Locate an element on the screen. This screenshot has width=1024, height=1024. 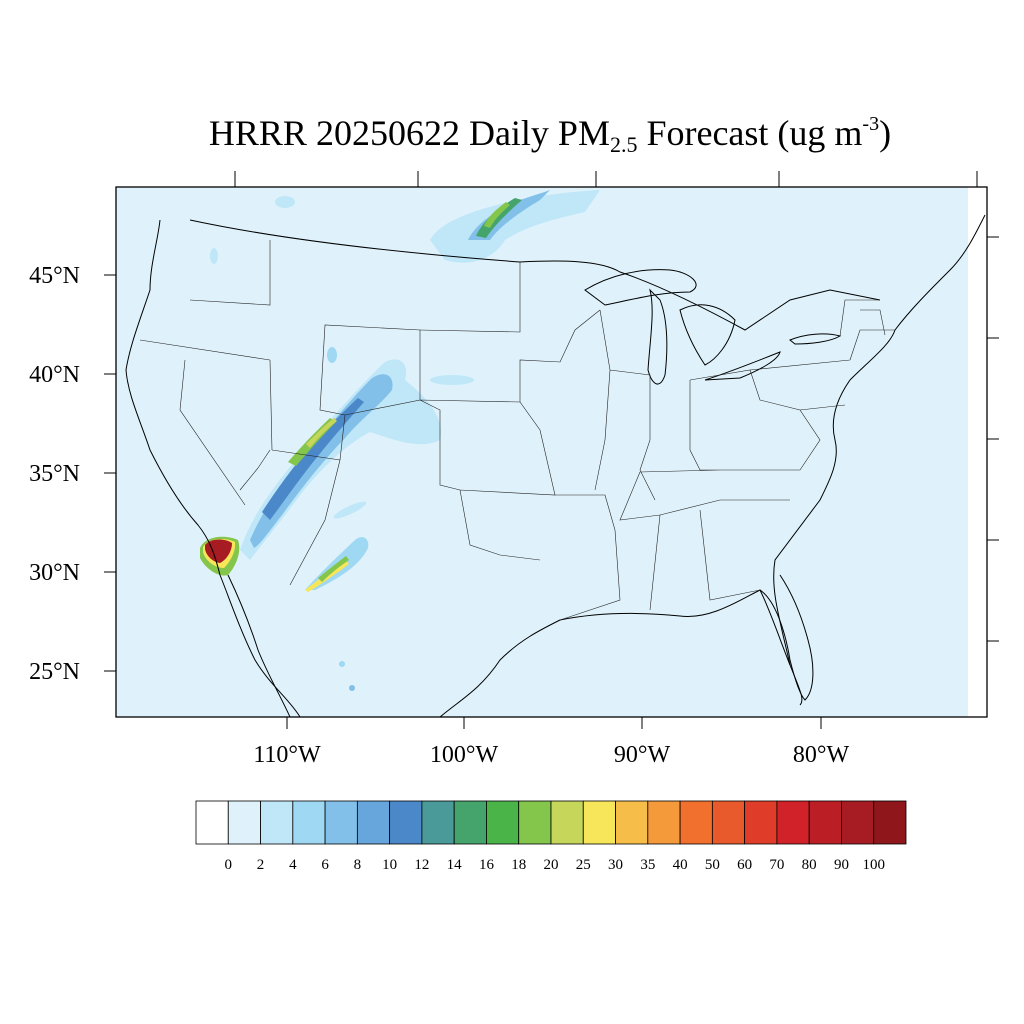
lon-label: 90°W is located at coordinates (642, 755).